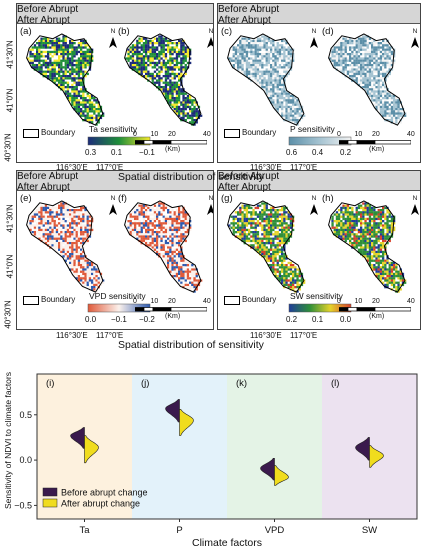 The height and width of the screenshot is (550, 424). I want to click on panel-label-before: (a), so click(26, 31).